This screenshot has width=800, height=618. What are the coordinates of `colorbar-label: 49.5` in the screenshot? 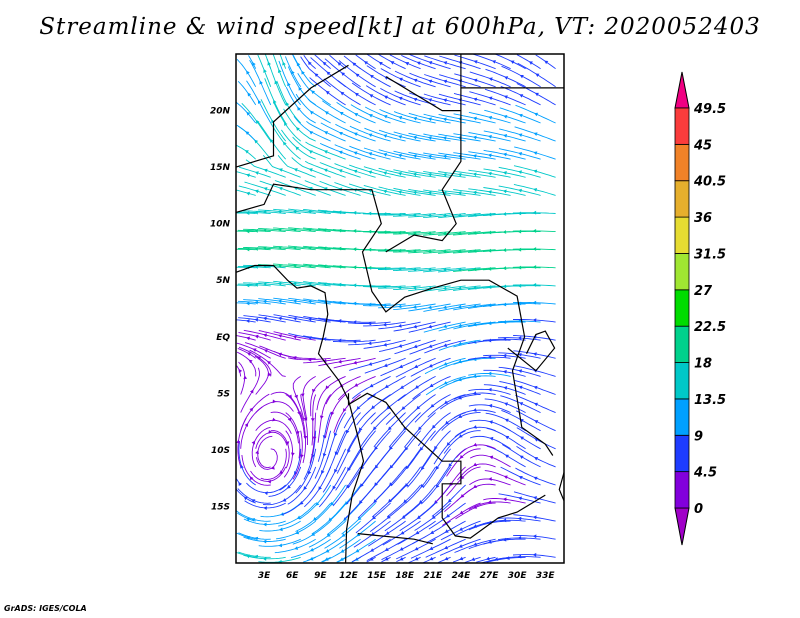 It's located at (709, 109).